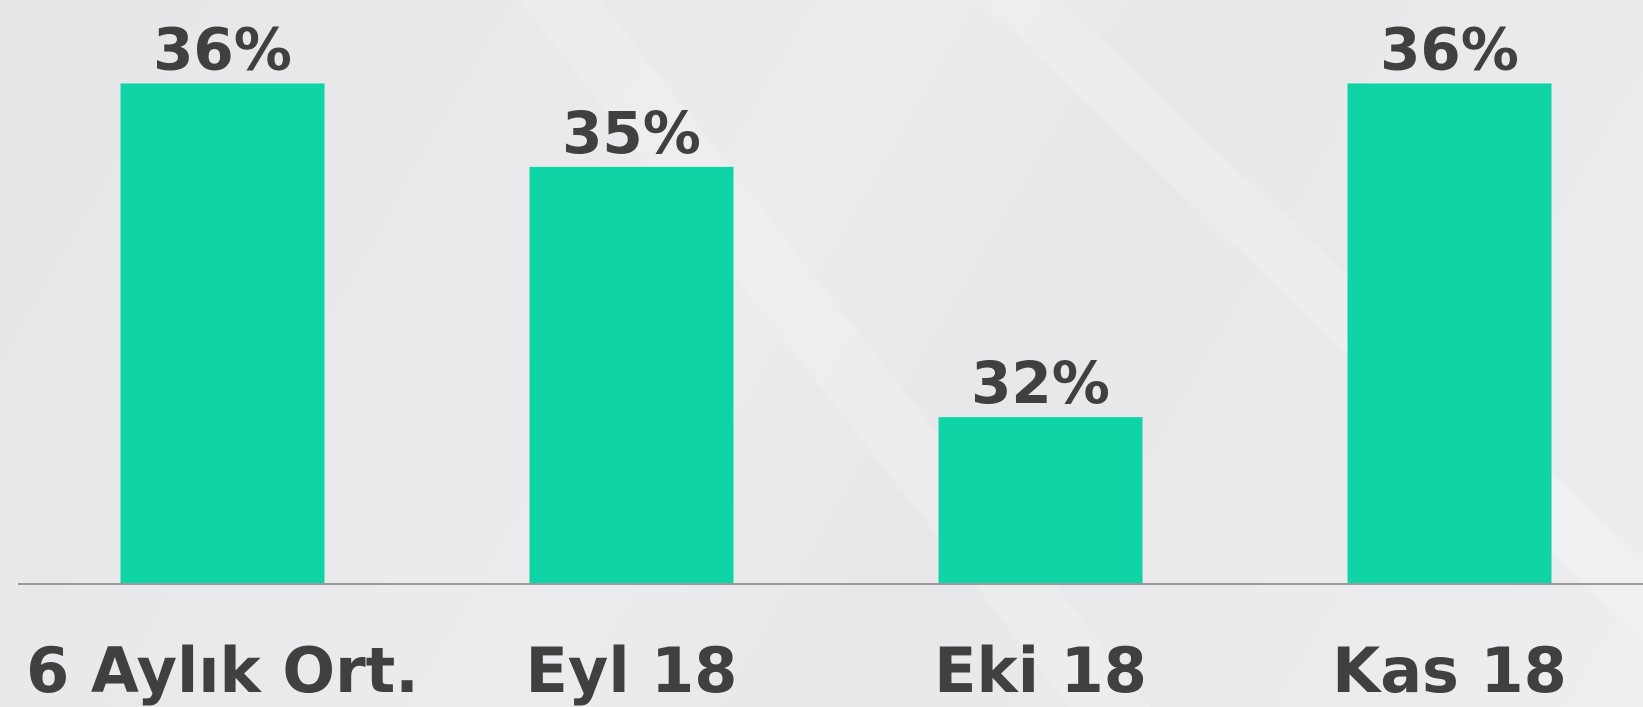 Image resolution: width=1643 pixels, height=707 pixels. What do you see at coordinates (1040, 670) in the screenshot?
I see `x-tick-label: Eki 18` at bounding box center [1040, 670].